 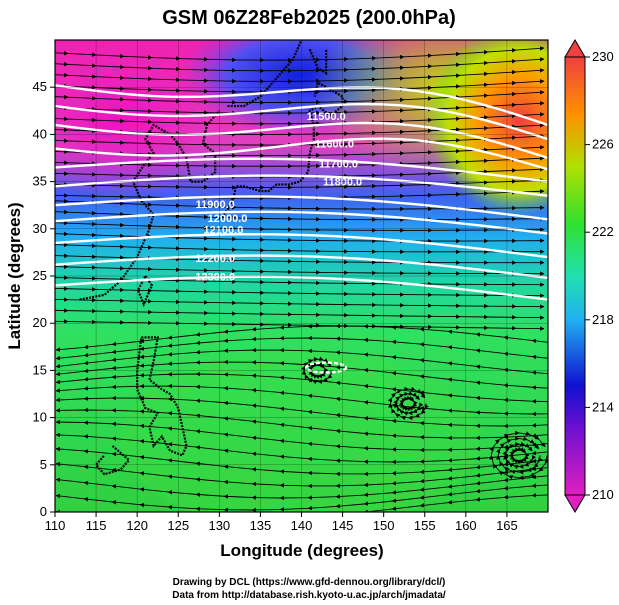 I want to click on contour-label: 12300.0, so click(x=215, y=278).